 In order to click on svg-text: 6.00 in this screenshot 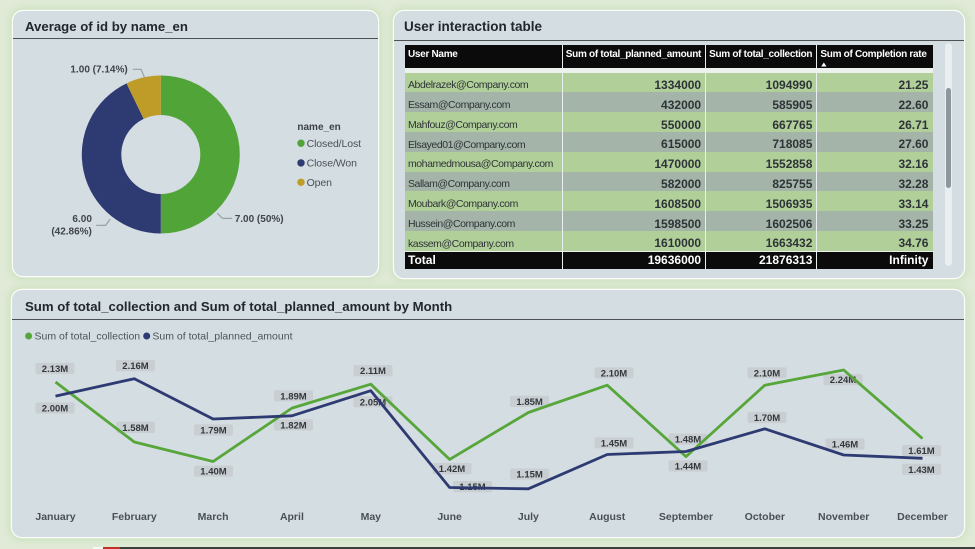, I will do `click(82, 219)`.